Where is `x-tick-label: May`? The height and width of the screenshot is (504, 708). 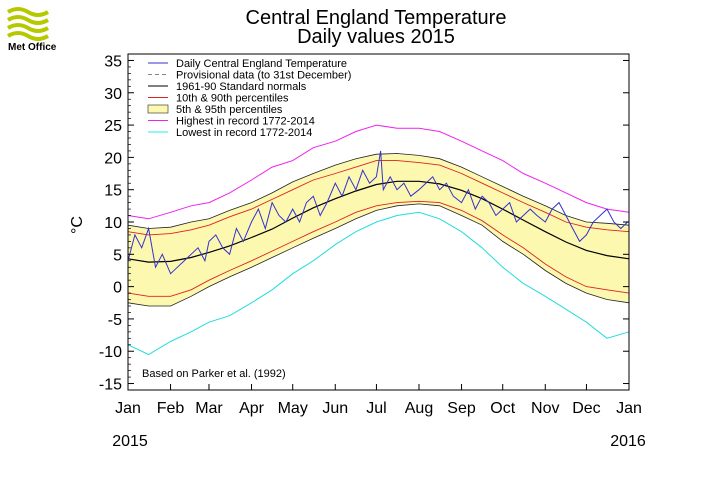
x-tick-label: May is located at coordinates (293, 408).